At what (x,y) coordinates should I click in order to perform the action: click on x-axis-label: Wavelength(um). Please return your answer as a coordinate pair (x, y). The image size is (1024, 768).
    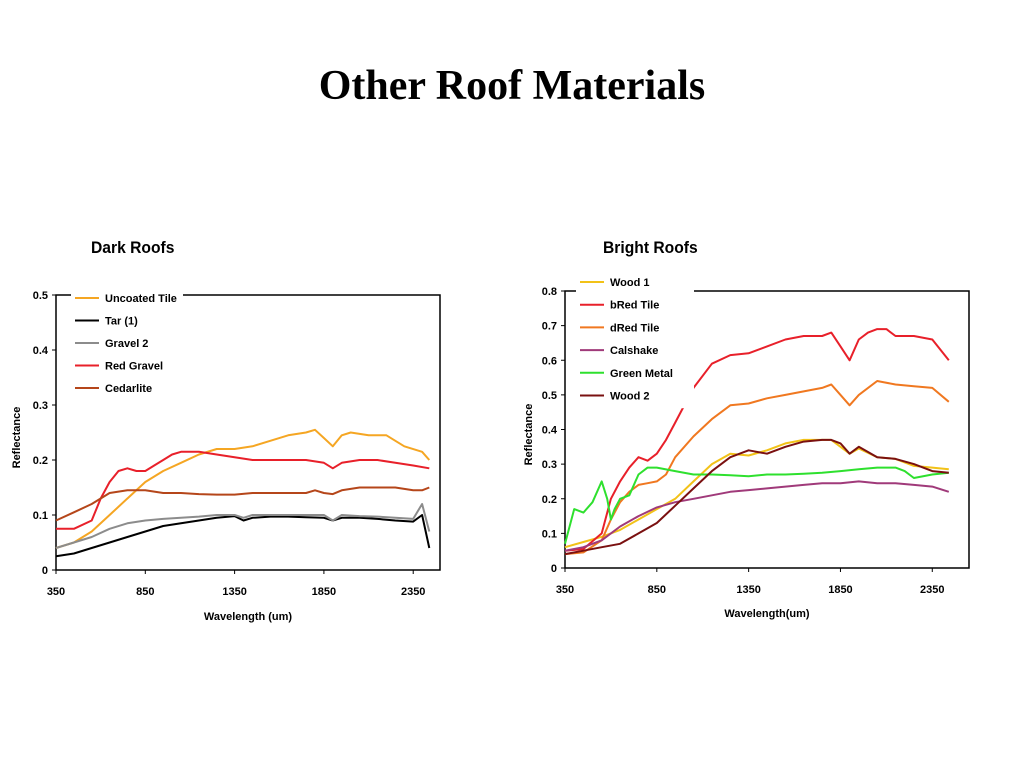
    Looking at the image, I should click on (766, 614).